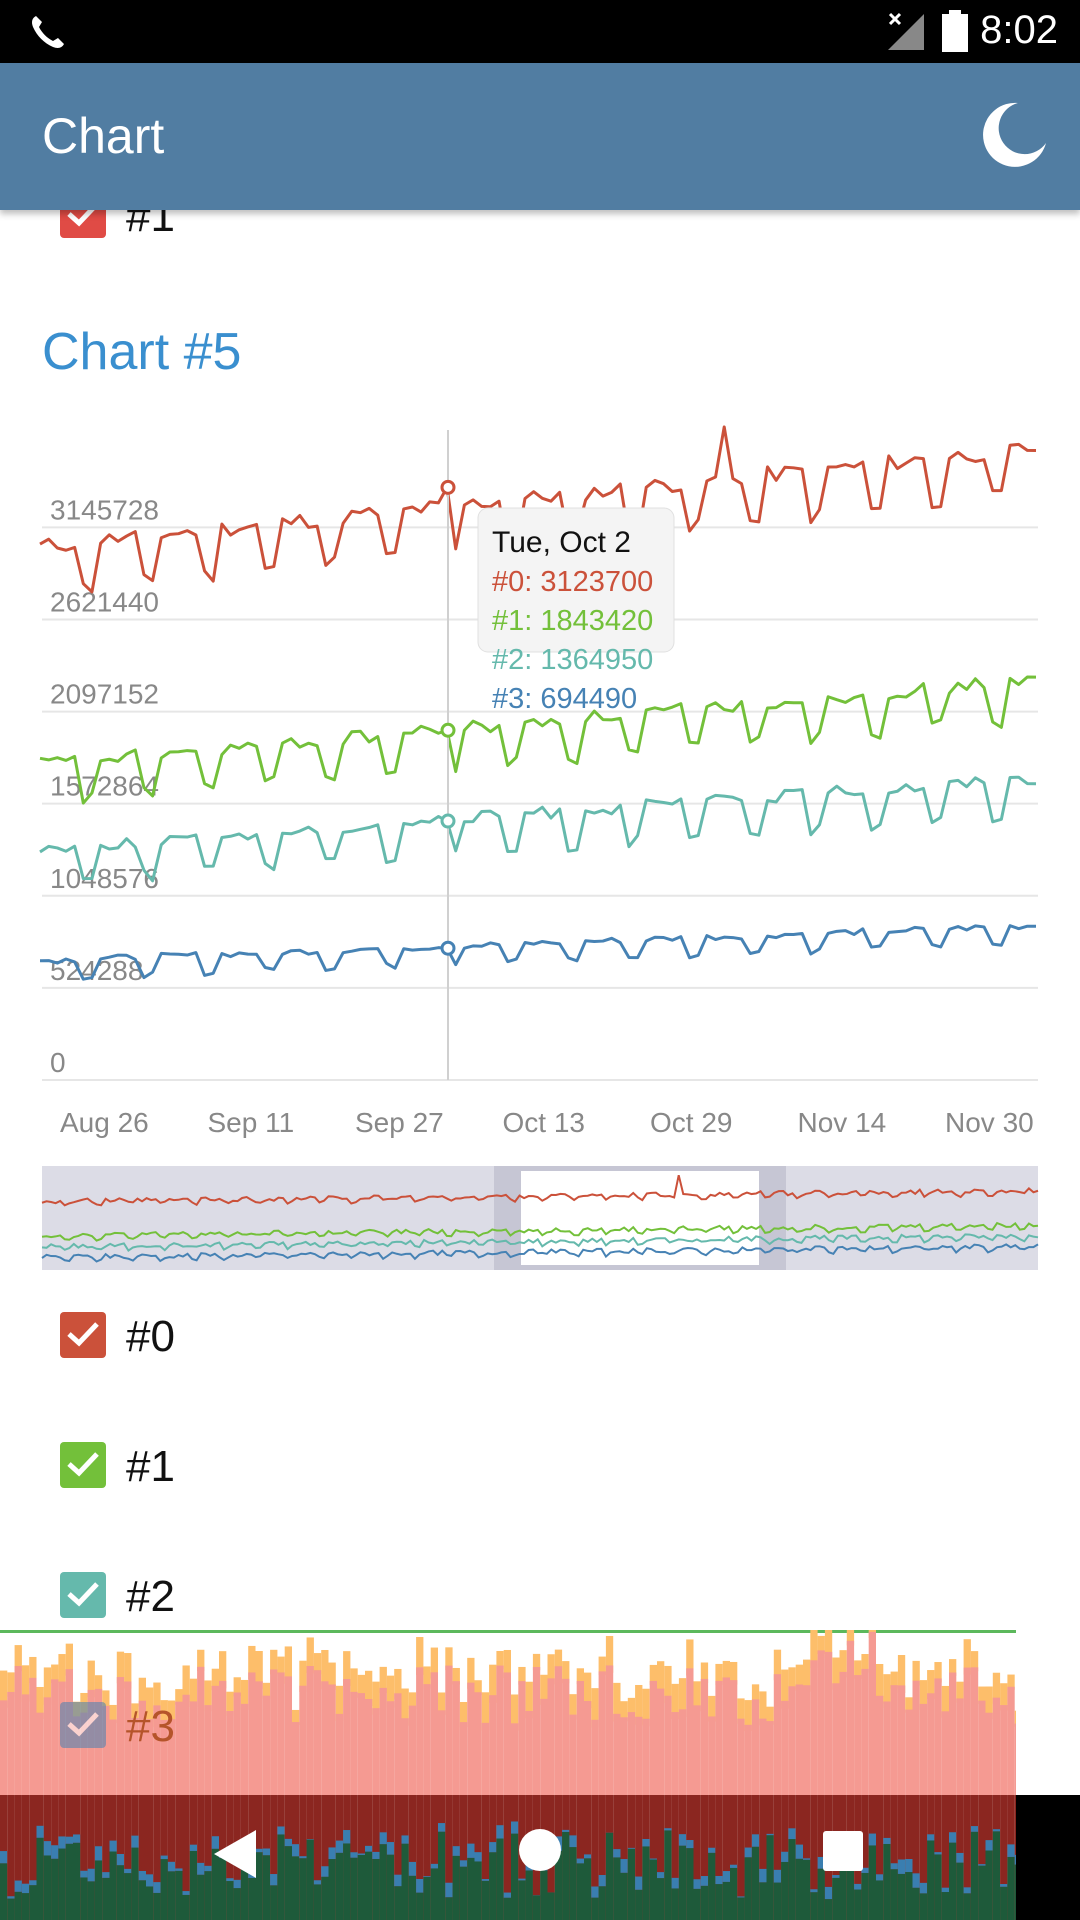 This screenshot has width=1080, height=1920. I want to click on recents-icon, so click(843, 1851).